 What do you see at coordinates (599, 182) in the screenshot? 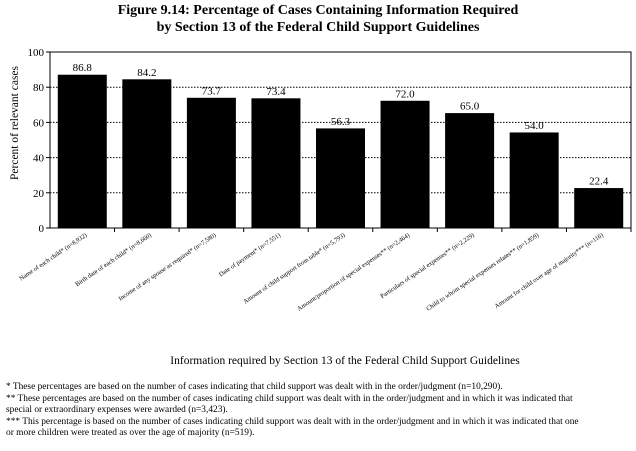
I see `data-label: 22.4` at bounding box center [599, 182].